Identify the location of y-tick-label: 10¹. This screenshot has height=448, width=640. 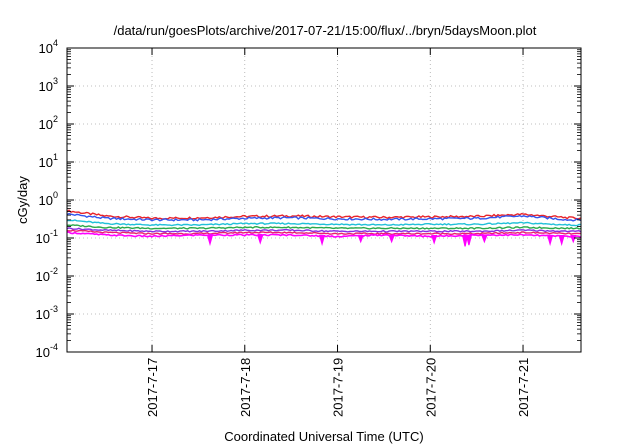
(48, 161).